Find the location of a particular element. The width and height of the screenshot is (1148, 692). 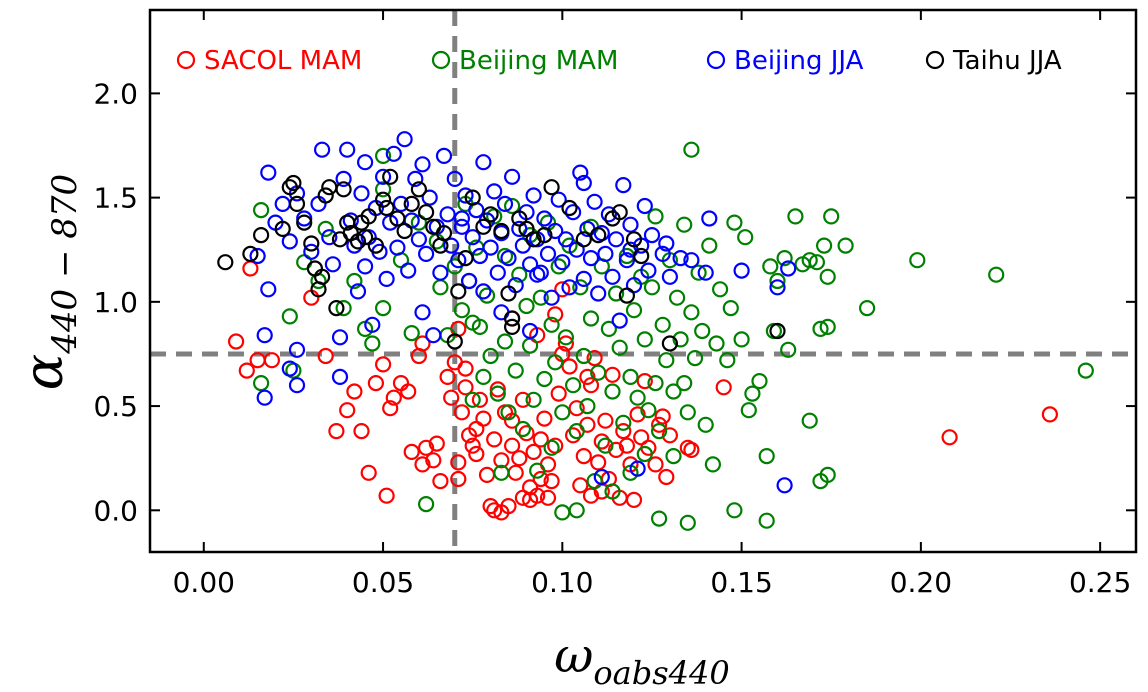

y-axis-title: α440 − 870 is located at coordinates (48, 282).